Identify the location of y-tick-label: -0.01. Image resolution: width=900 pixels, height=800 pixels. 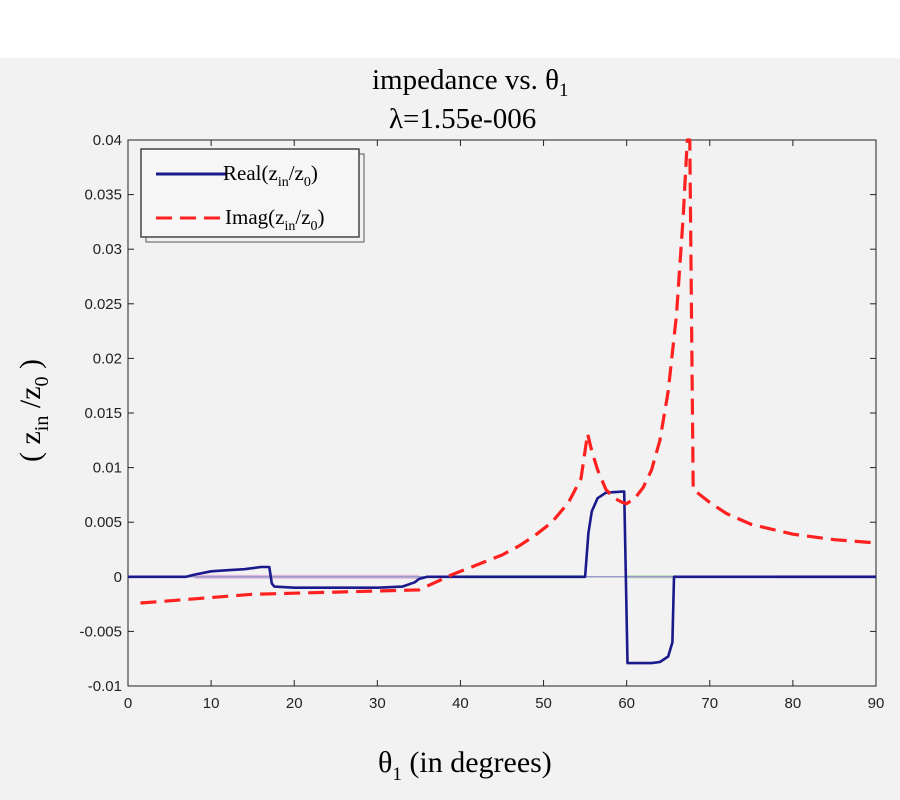
(105, 686).